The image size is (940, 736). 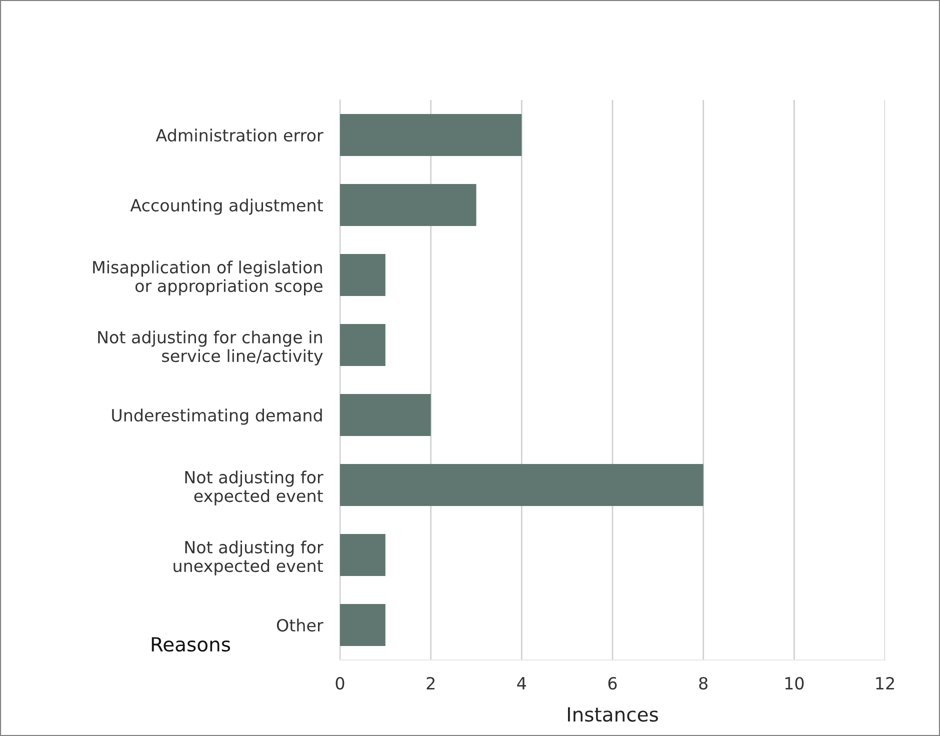 I want to click on x-tick-label: 6, so click(x=612, y=683).